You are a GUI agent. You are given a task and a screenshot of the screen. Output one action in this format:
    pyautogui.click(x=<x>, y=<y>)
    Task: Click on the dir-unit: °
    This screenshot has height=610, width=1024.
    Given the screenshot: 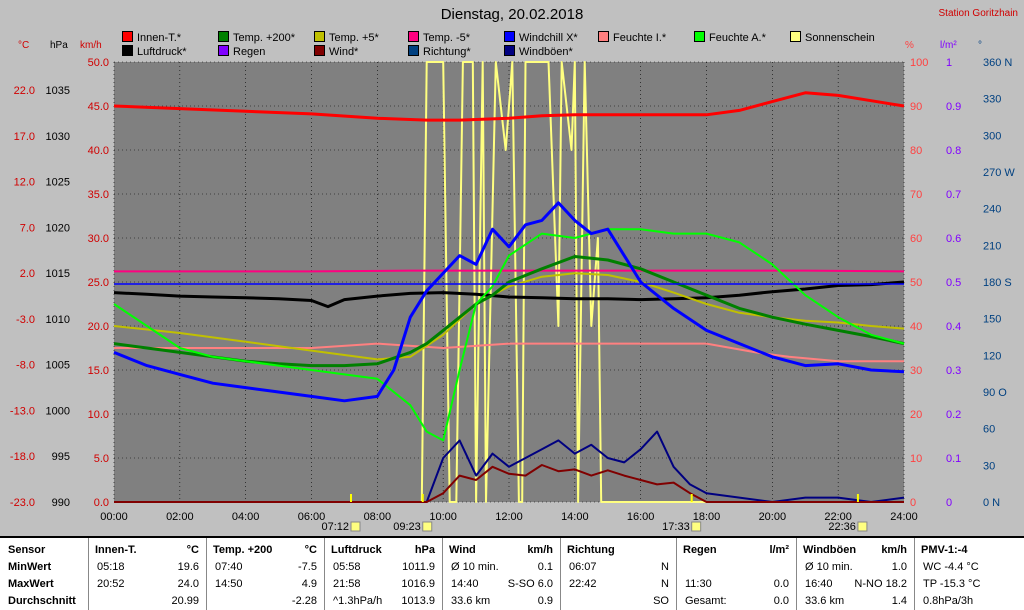 What is the action you would take?
    pyautogui.click(x=980, y=45)
    